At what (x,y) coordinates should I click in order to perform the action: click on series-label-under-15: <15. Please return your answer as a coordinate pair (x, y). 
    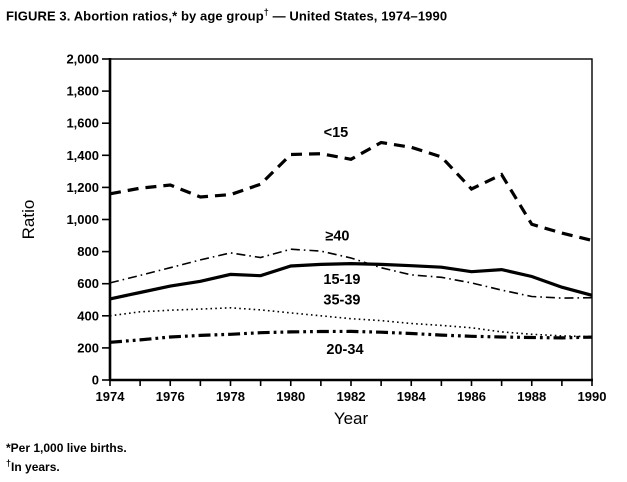
    Looking at the image, I should click on (336, 133).